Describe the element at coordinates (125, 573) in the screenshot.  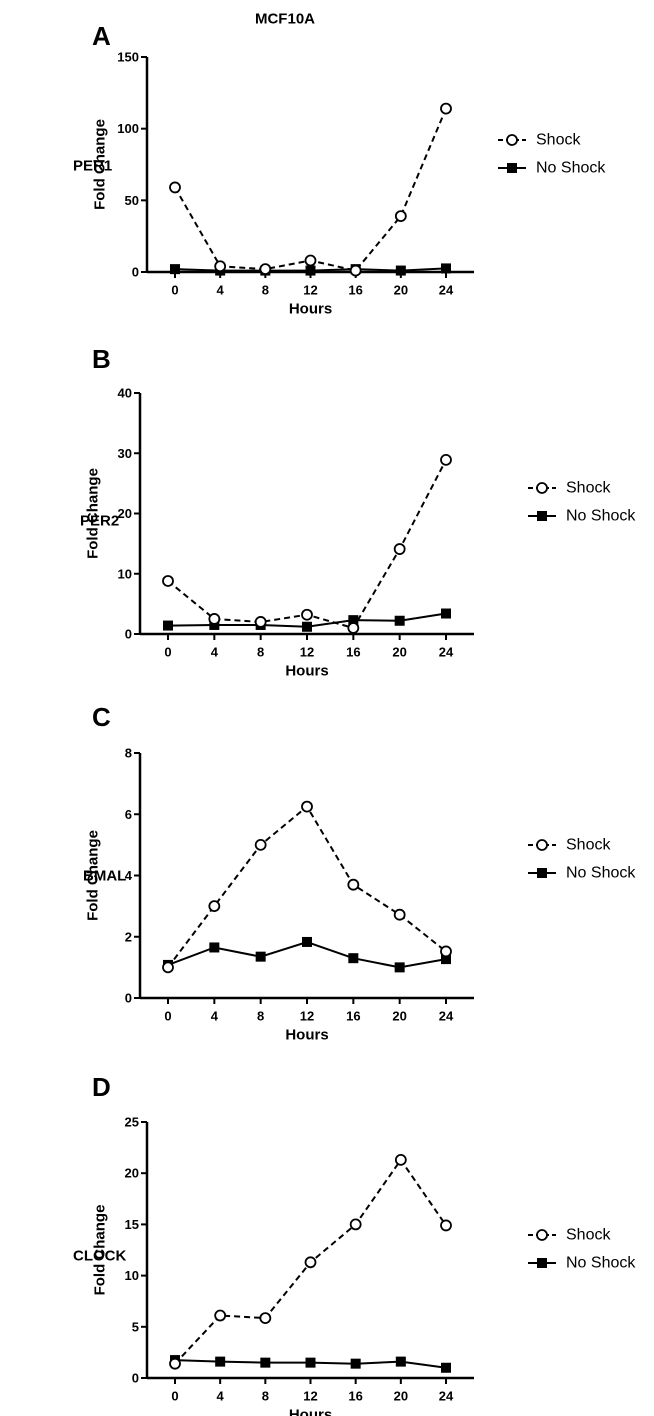
I see `y-tick-label: 10` at that location.